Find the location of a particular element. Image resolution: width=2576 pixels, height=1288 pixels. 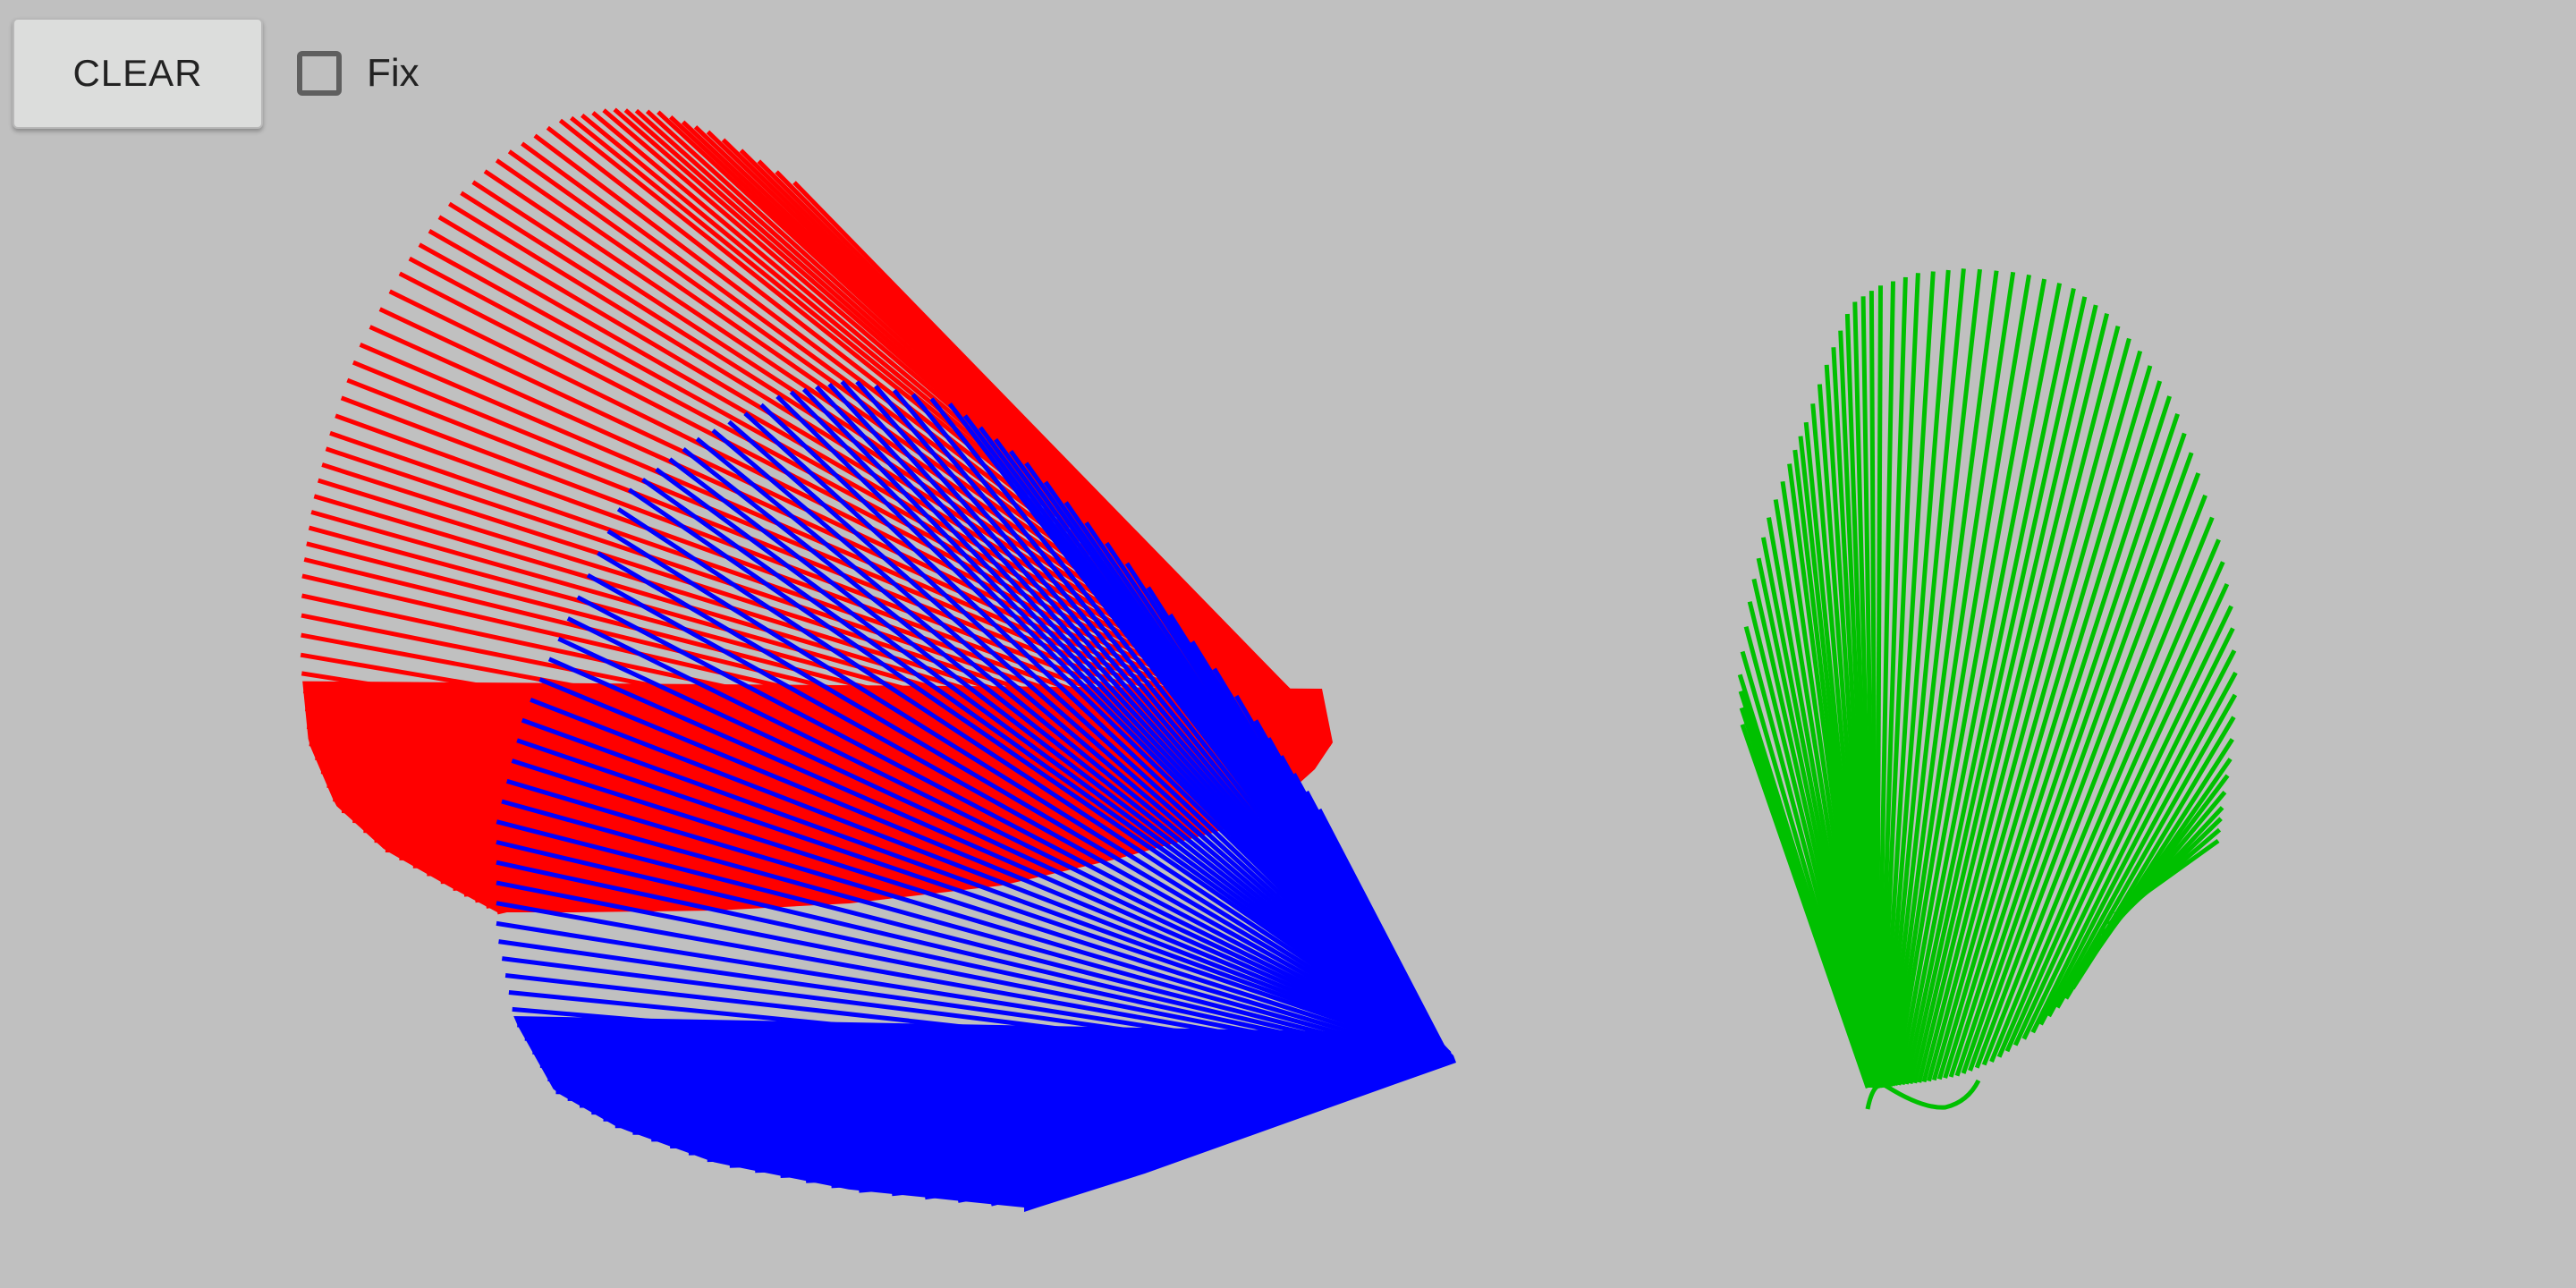

fix-toggle: Fix is located at coordinates (358, 73).